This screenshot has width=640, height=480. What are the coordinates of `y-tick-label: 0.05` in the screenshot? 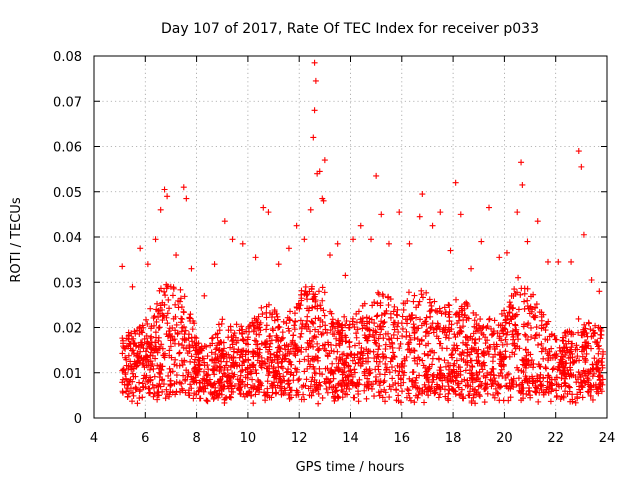 It's located at (67, 193).